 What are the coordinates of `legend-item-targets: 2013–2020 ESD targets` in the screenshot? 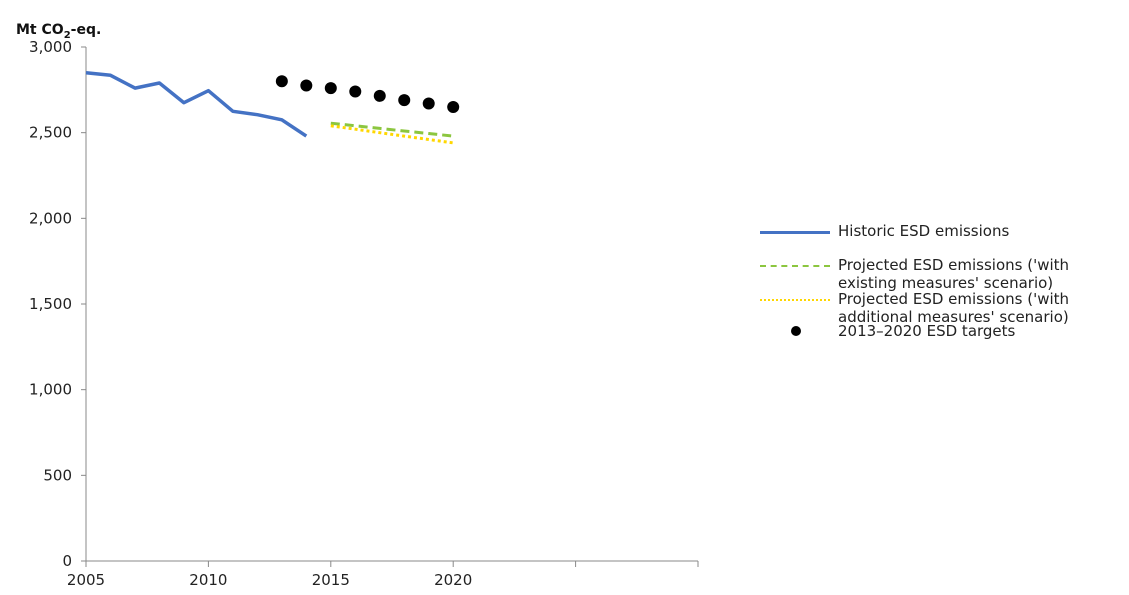 It's located at (944, 331).